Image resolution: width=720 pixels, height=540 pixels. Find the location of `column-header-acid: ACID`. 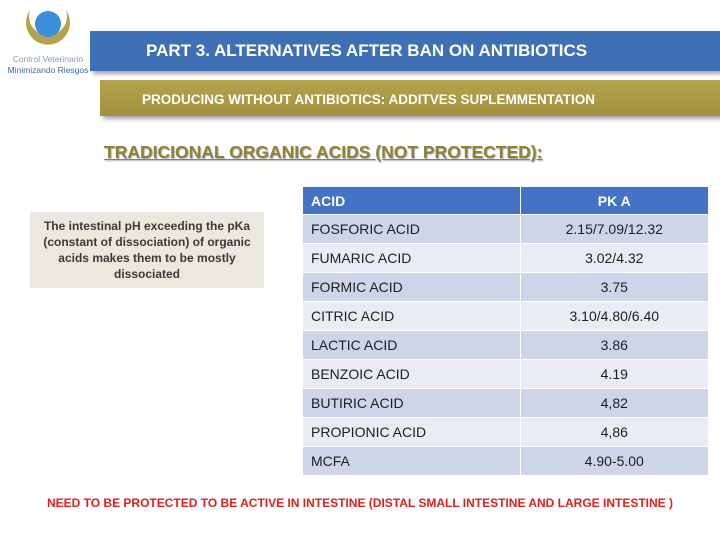

column-header-acid: ACID is located at coordinates (412, 201).